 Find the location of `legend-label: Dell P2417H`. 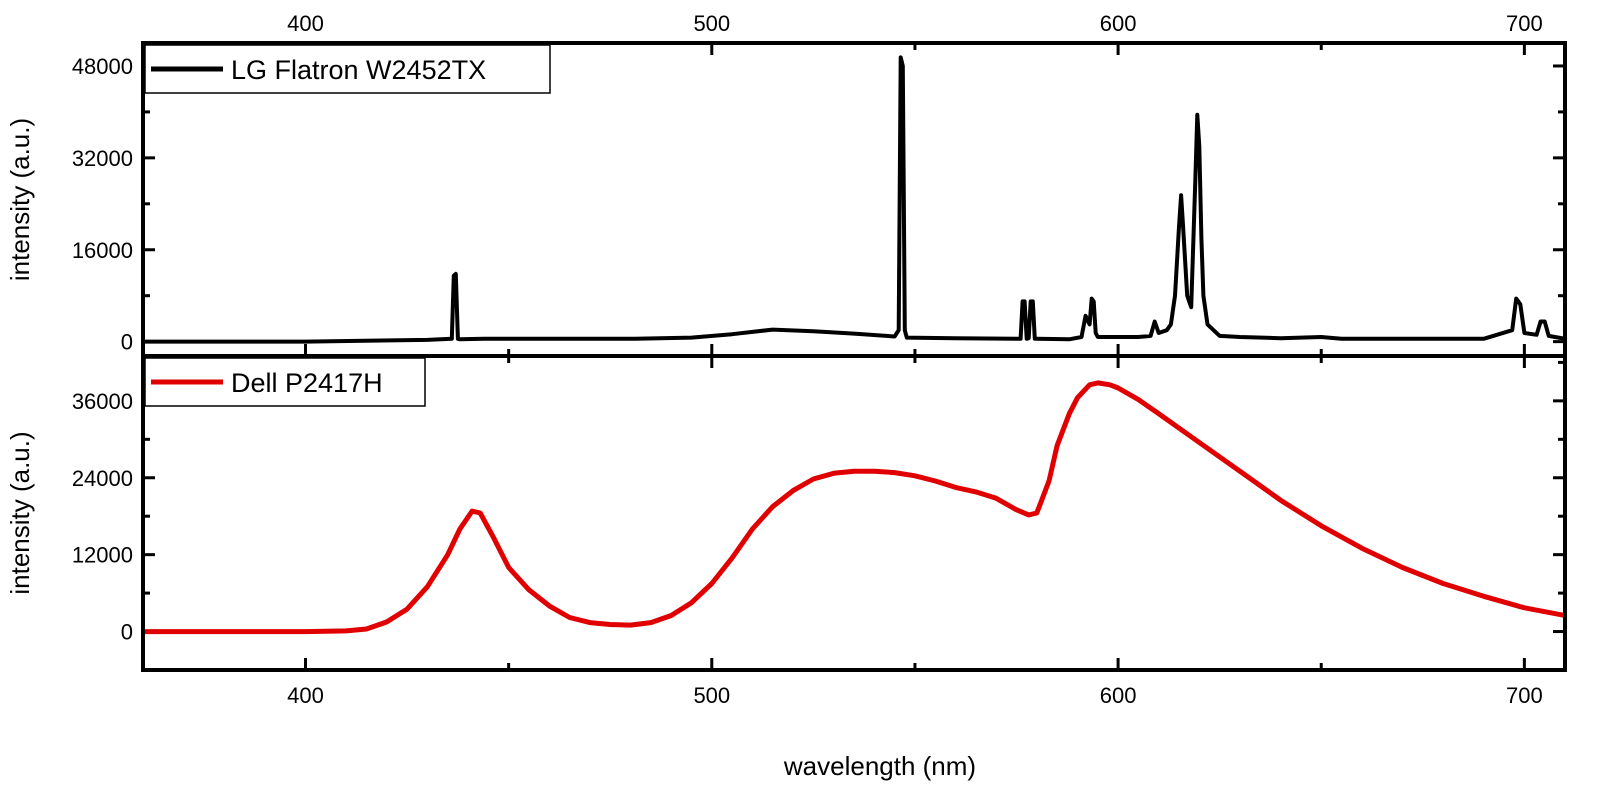

legend-label: Dell P2417H is located at coordinates (307, 383).